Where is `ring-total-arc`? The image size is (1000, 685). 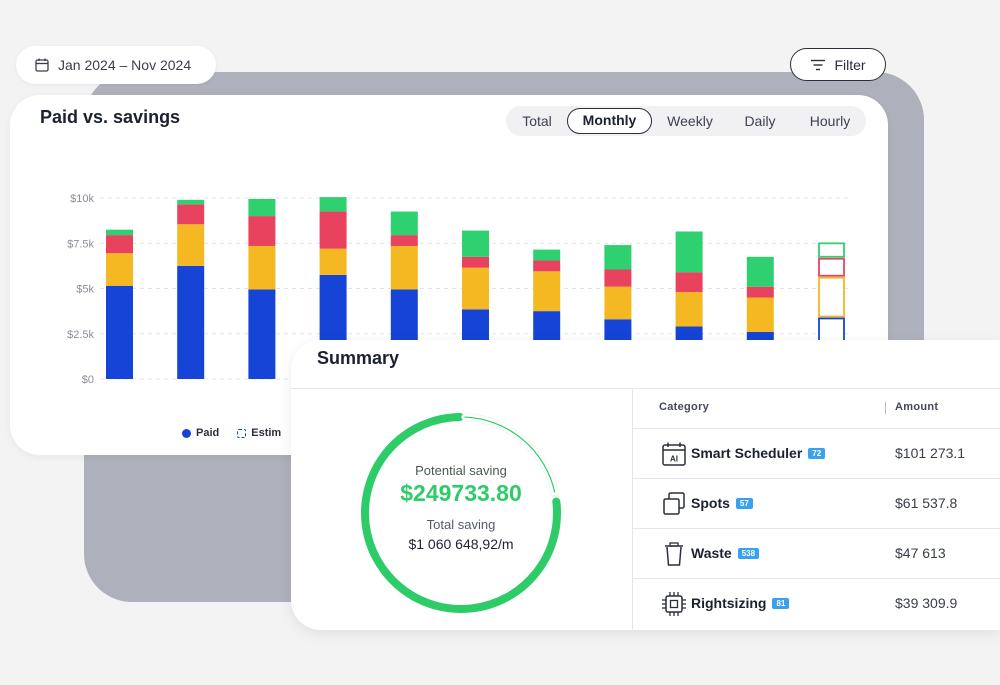
ring-total-arc is located at coordinates (461, 513).